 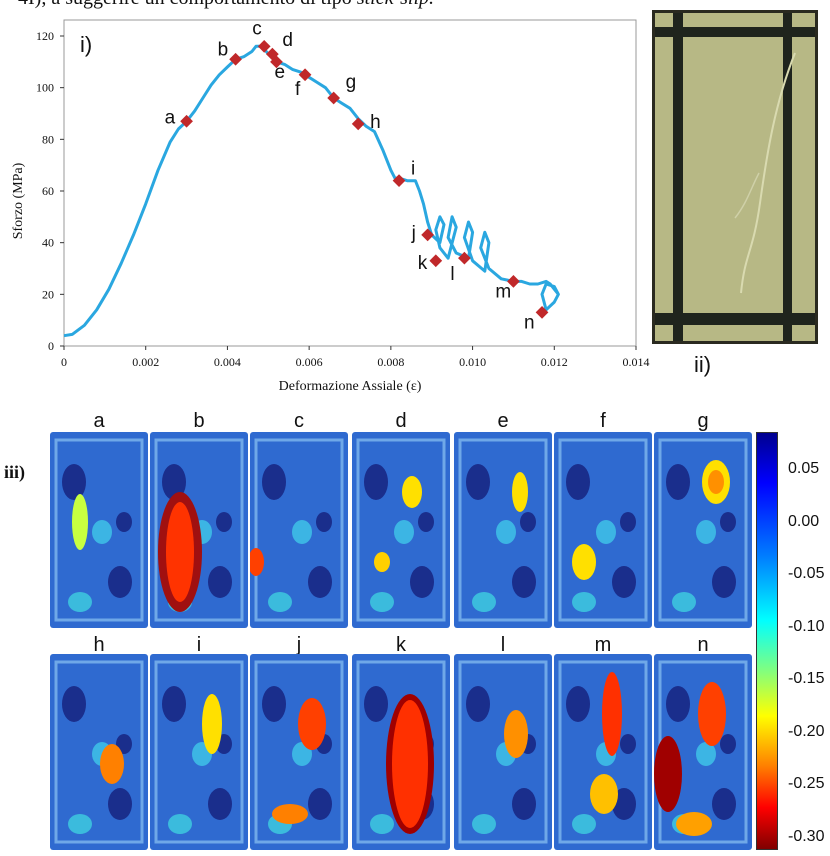 I want to click on chart-panel-label: i), so click(x=86, y=44).